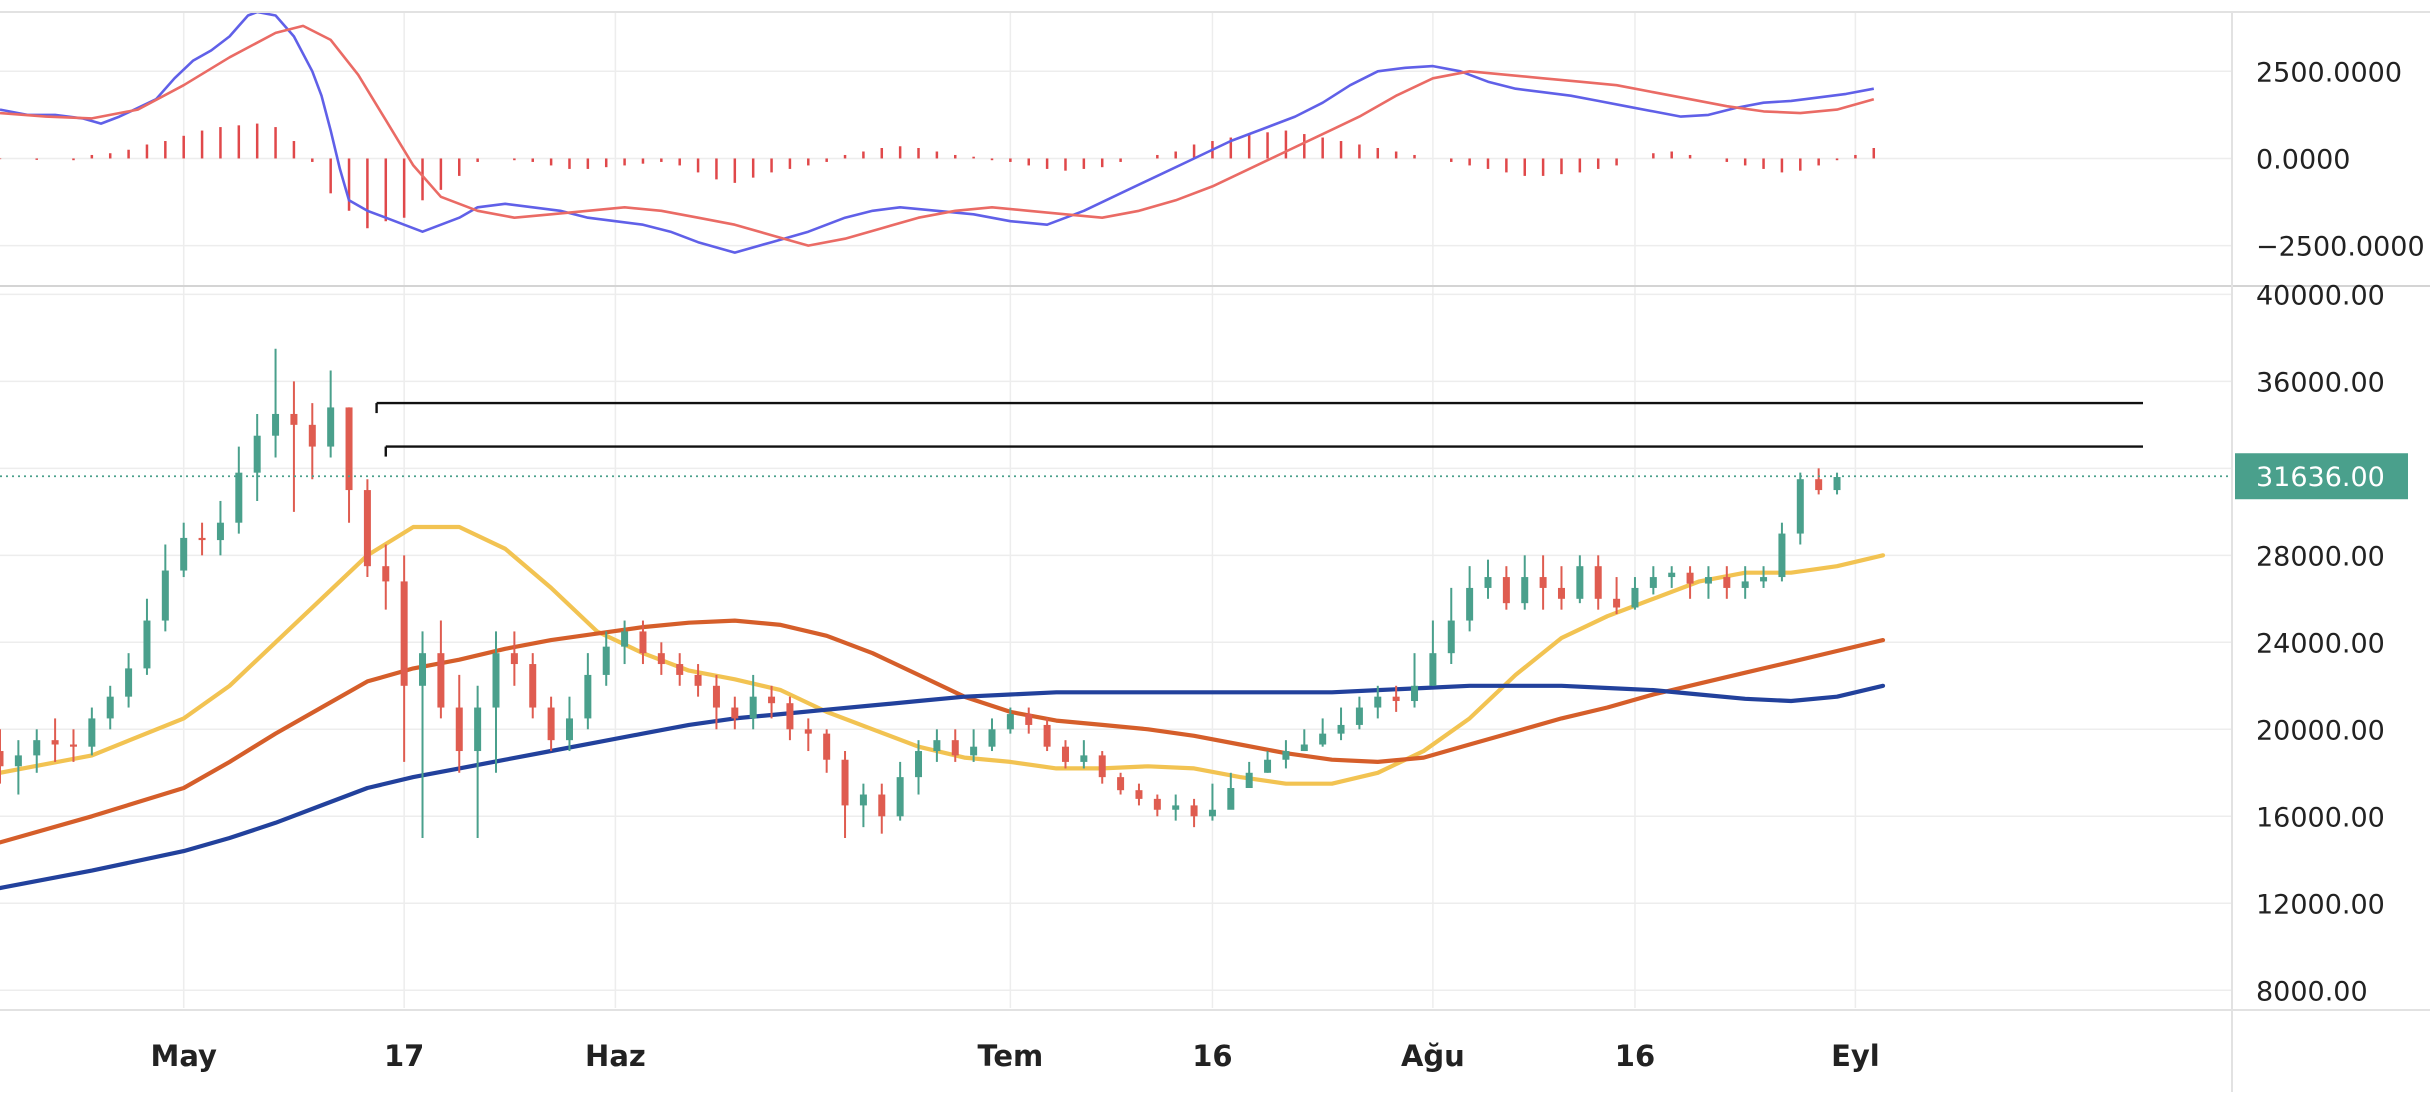 This screenshot has width=2430, height=1096. Describe the element at coordinates (943, 787) in the screenshot. I see `moving-average-line` at that location.